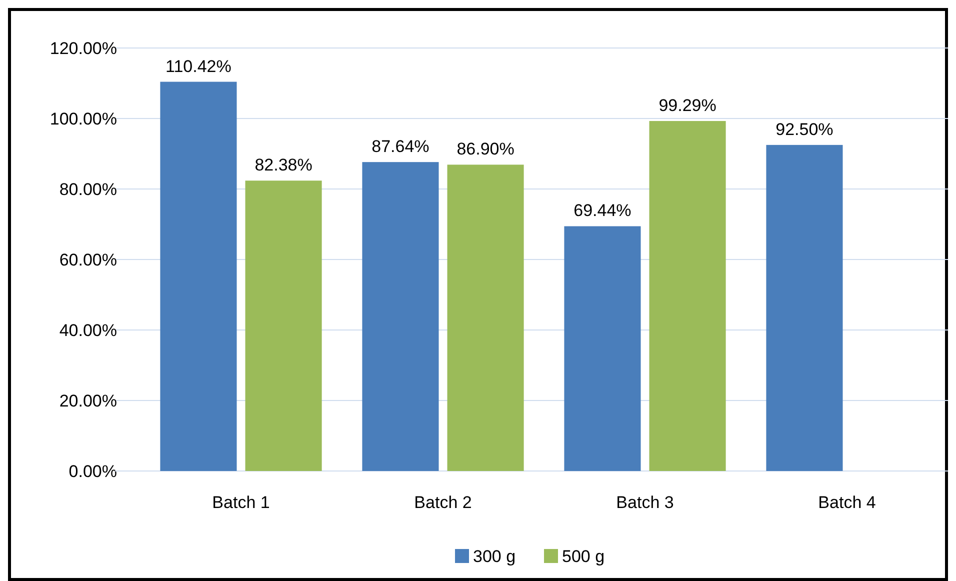 The width and height of the screenshot is (956, 581). What do you see at coordinates (583, 556) in the screenshot?
I see `legend-label: 500 g` at bounding box center [583, 556].